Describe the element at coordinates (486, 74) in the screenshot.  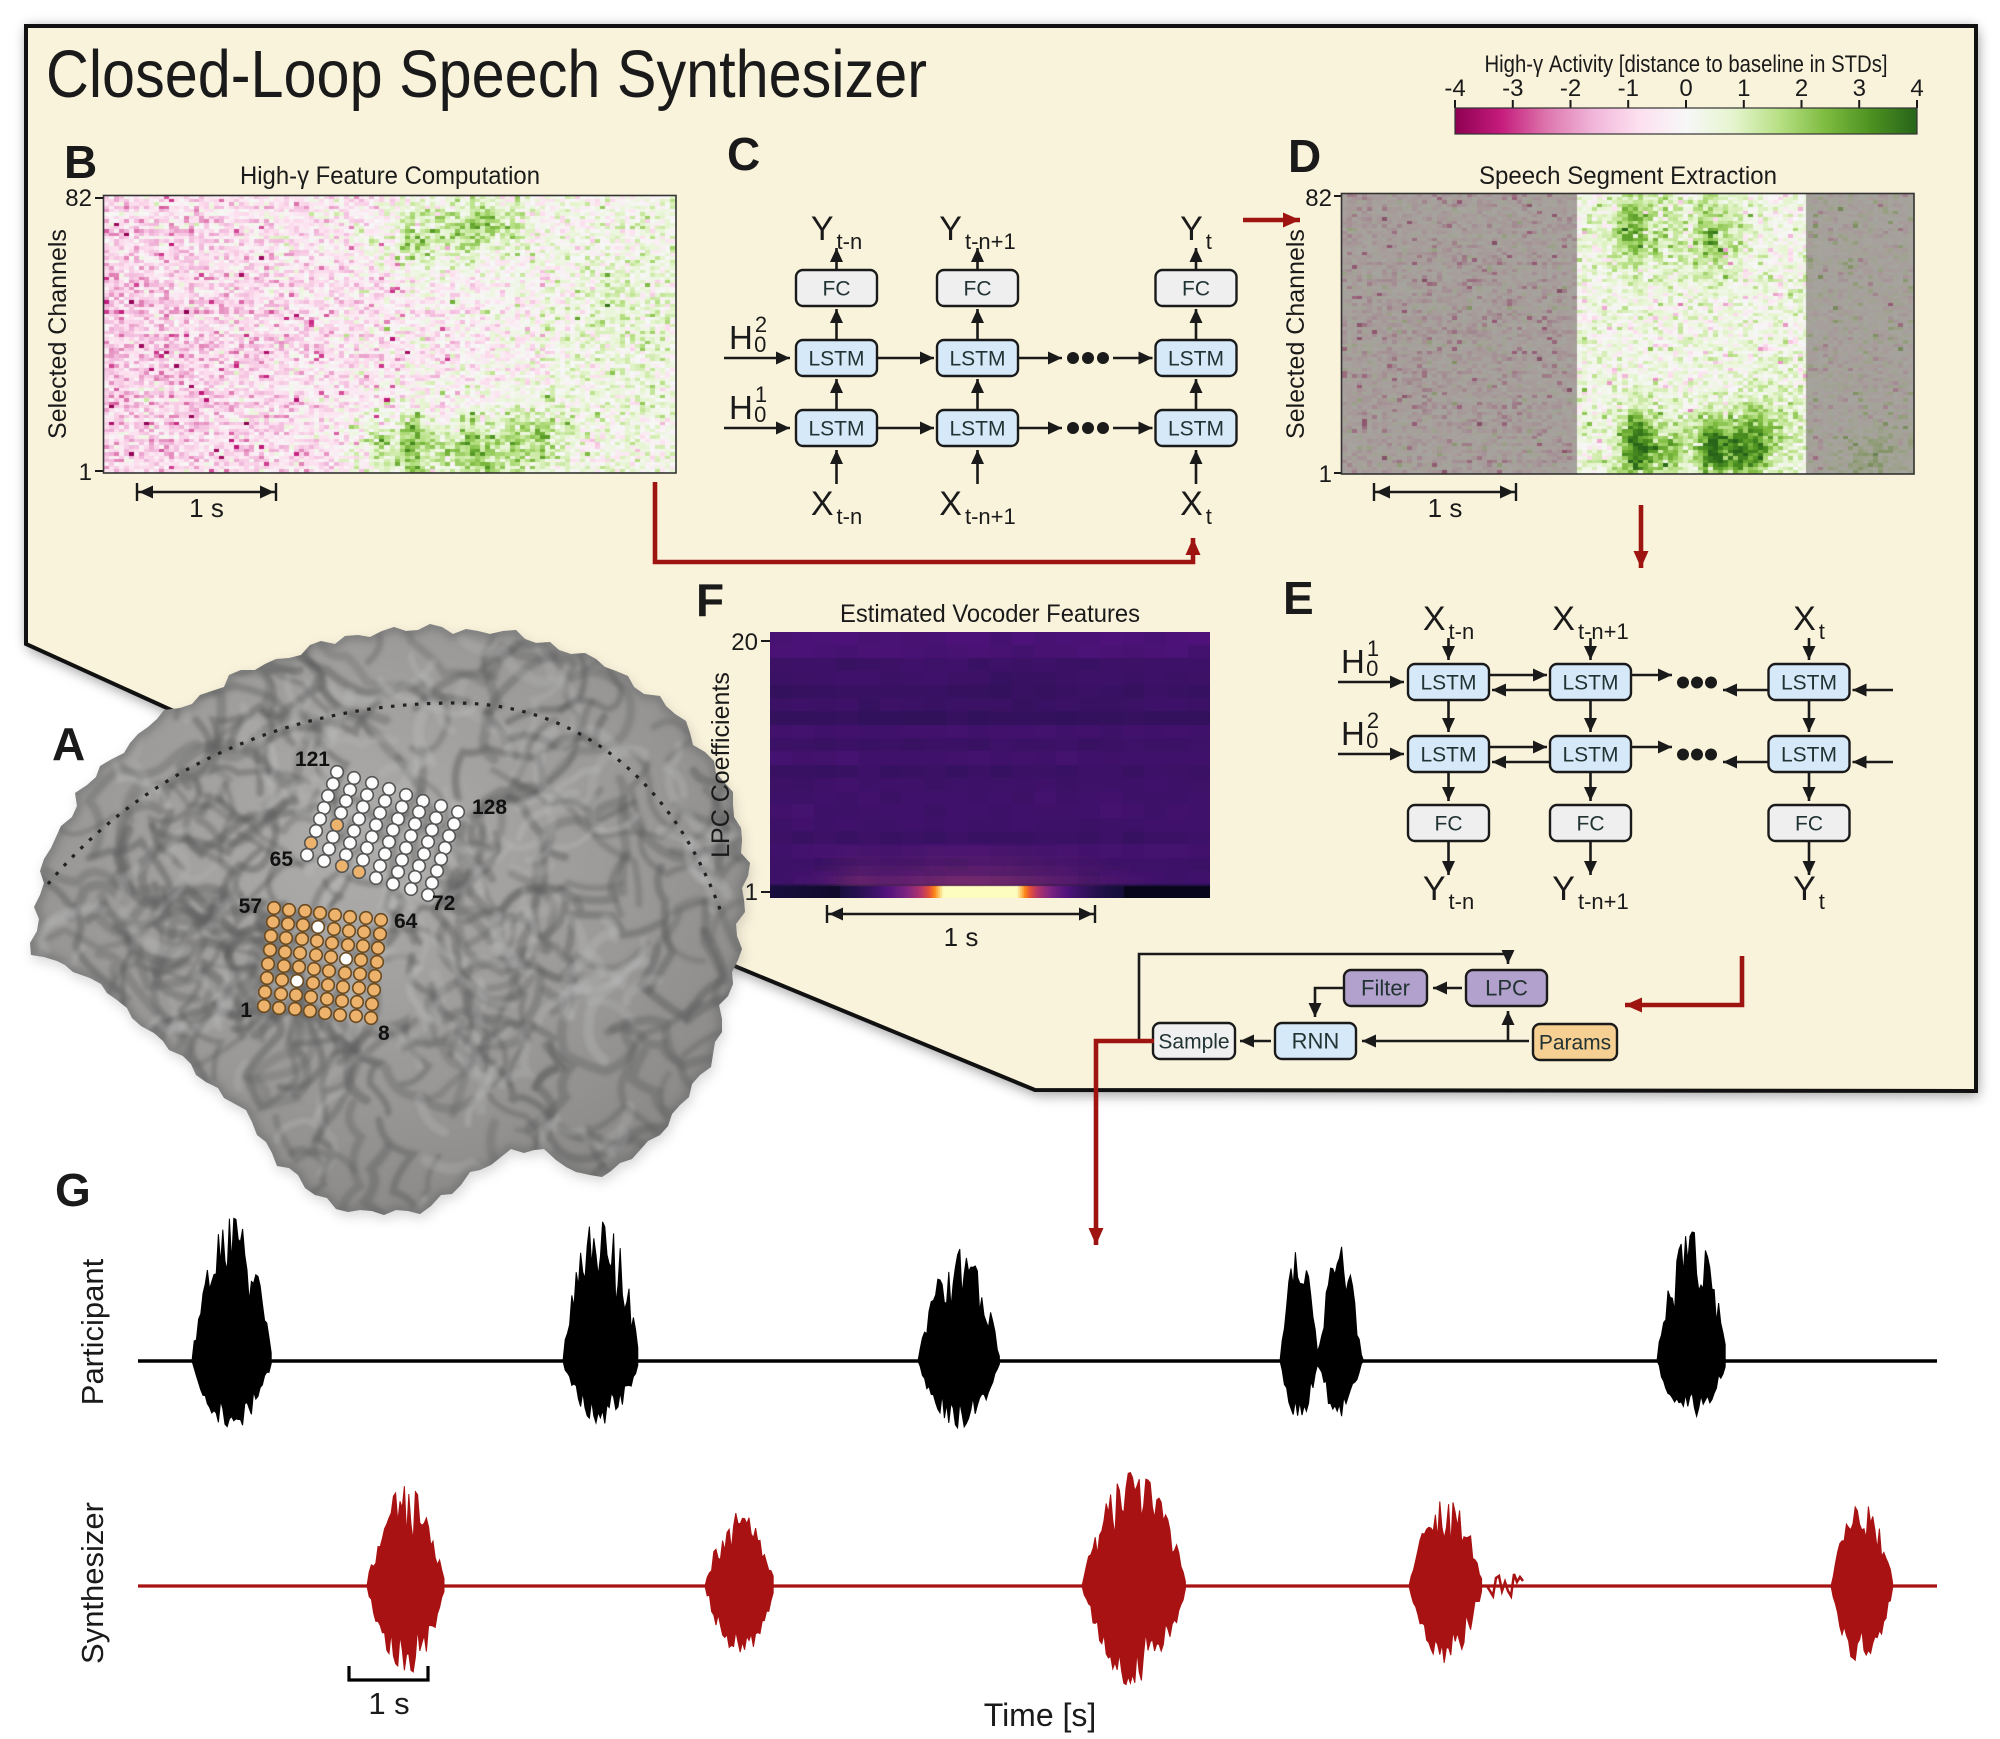
I see `svg-text: Closed-Loop Speech Synthesizer` at that location.